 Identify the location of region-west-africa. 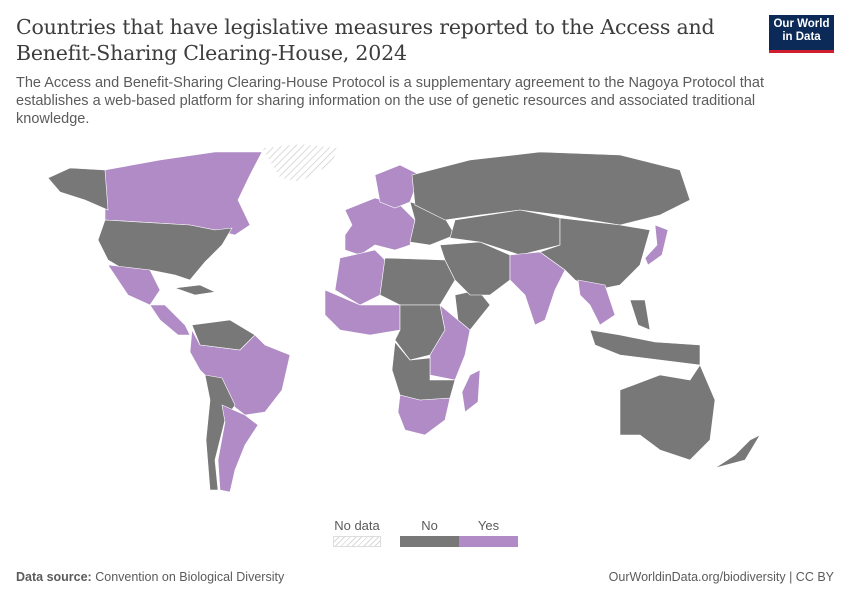
(362, 312).